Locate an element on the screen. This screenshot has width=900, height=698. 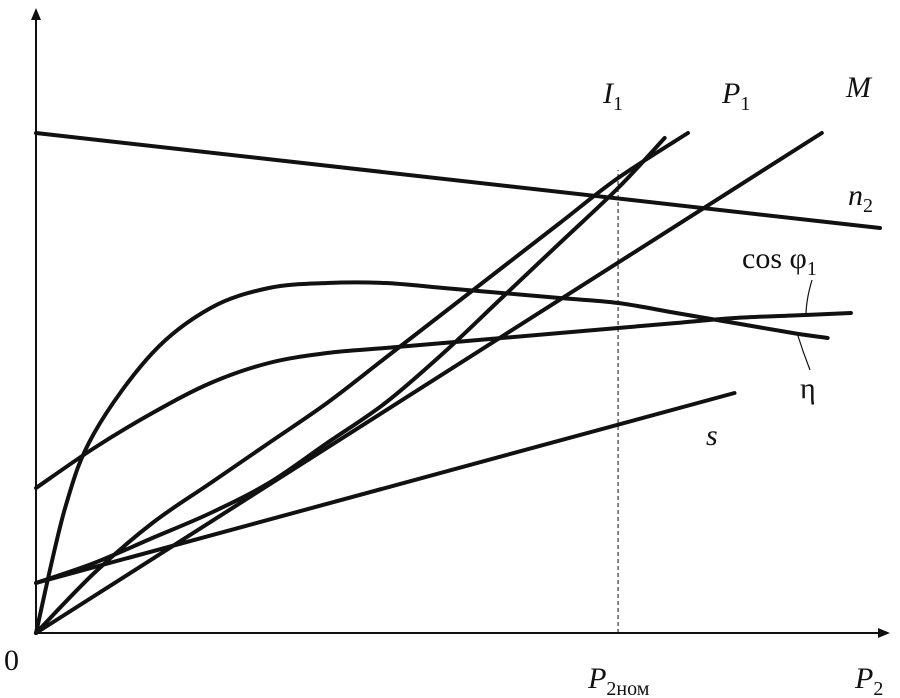
label-series-5: η is located at coordinates (808, 388).